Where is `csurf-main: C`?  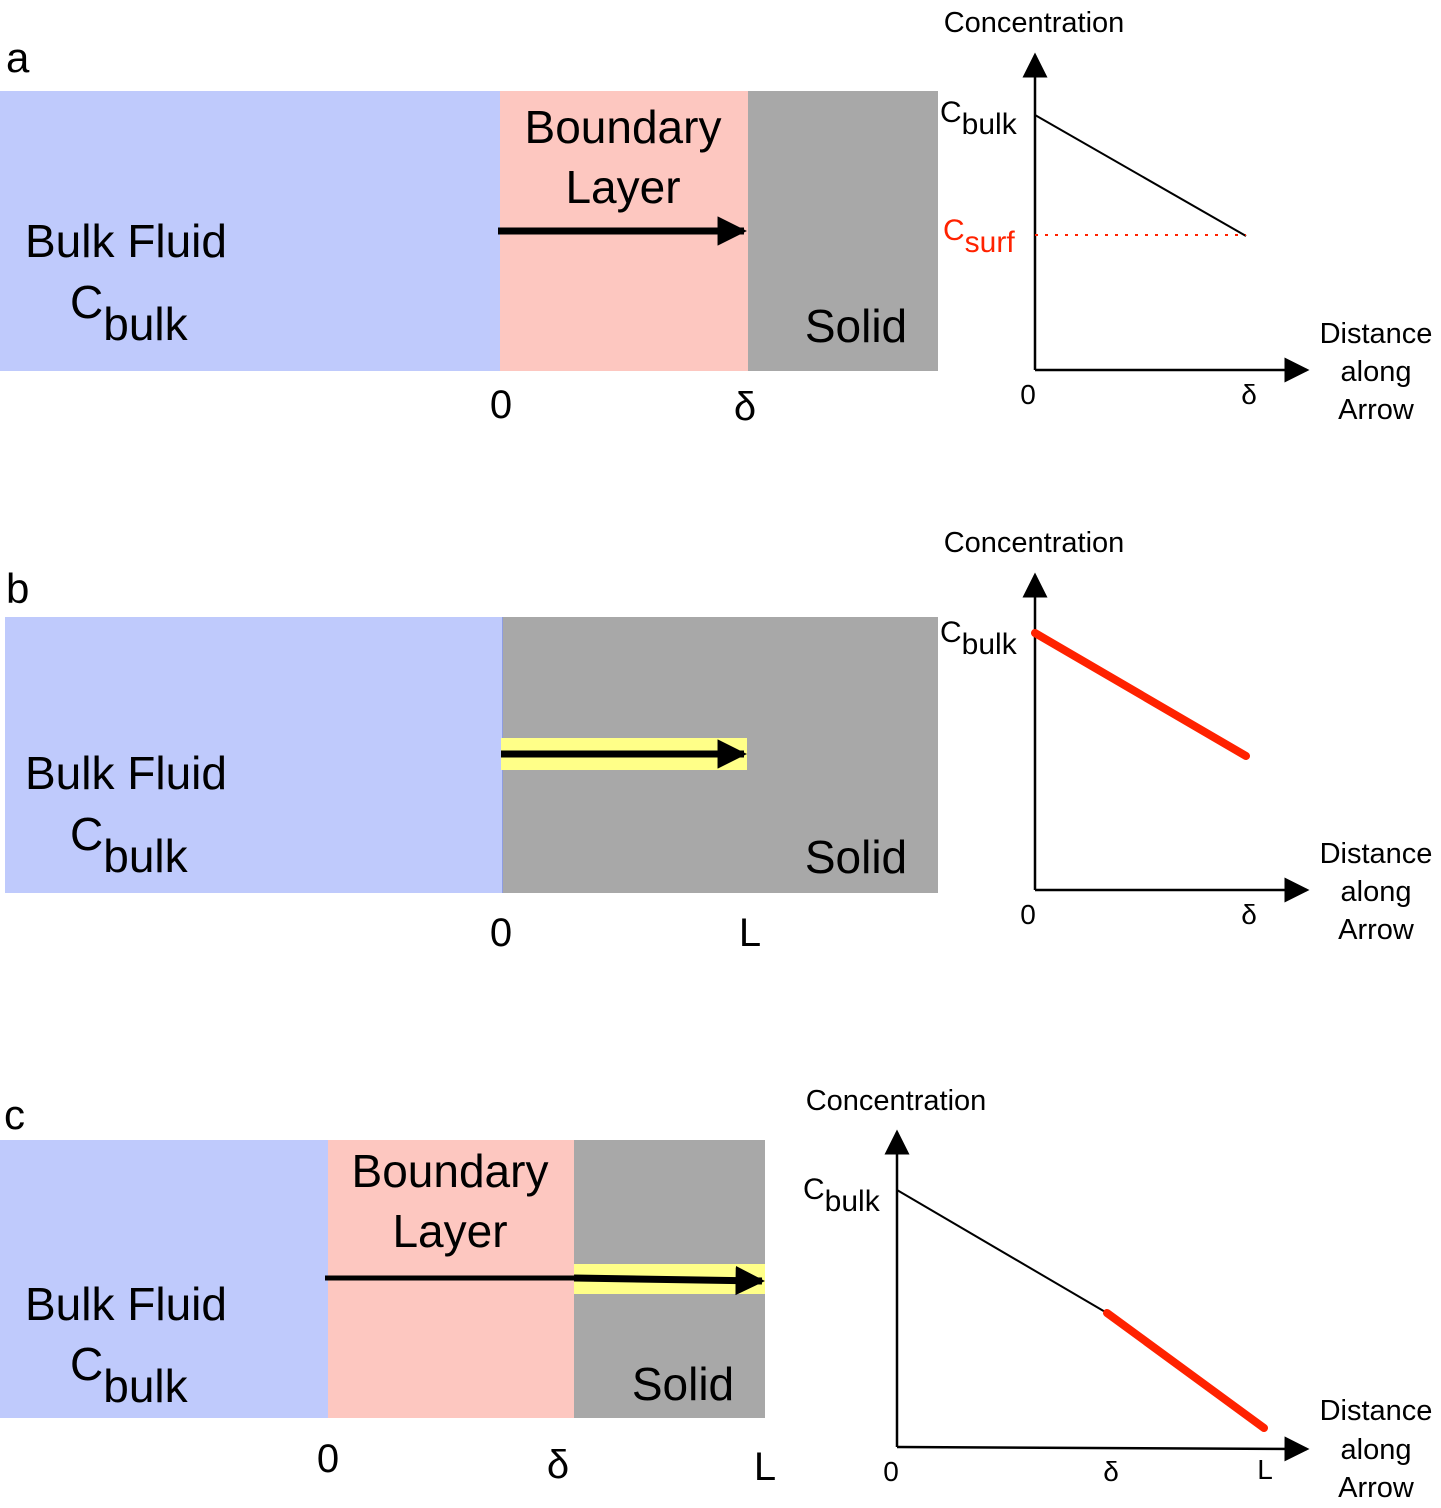 csurf-main: C is located at coordinates (954, 230).